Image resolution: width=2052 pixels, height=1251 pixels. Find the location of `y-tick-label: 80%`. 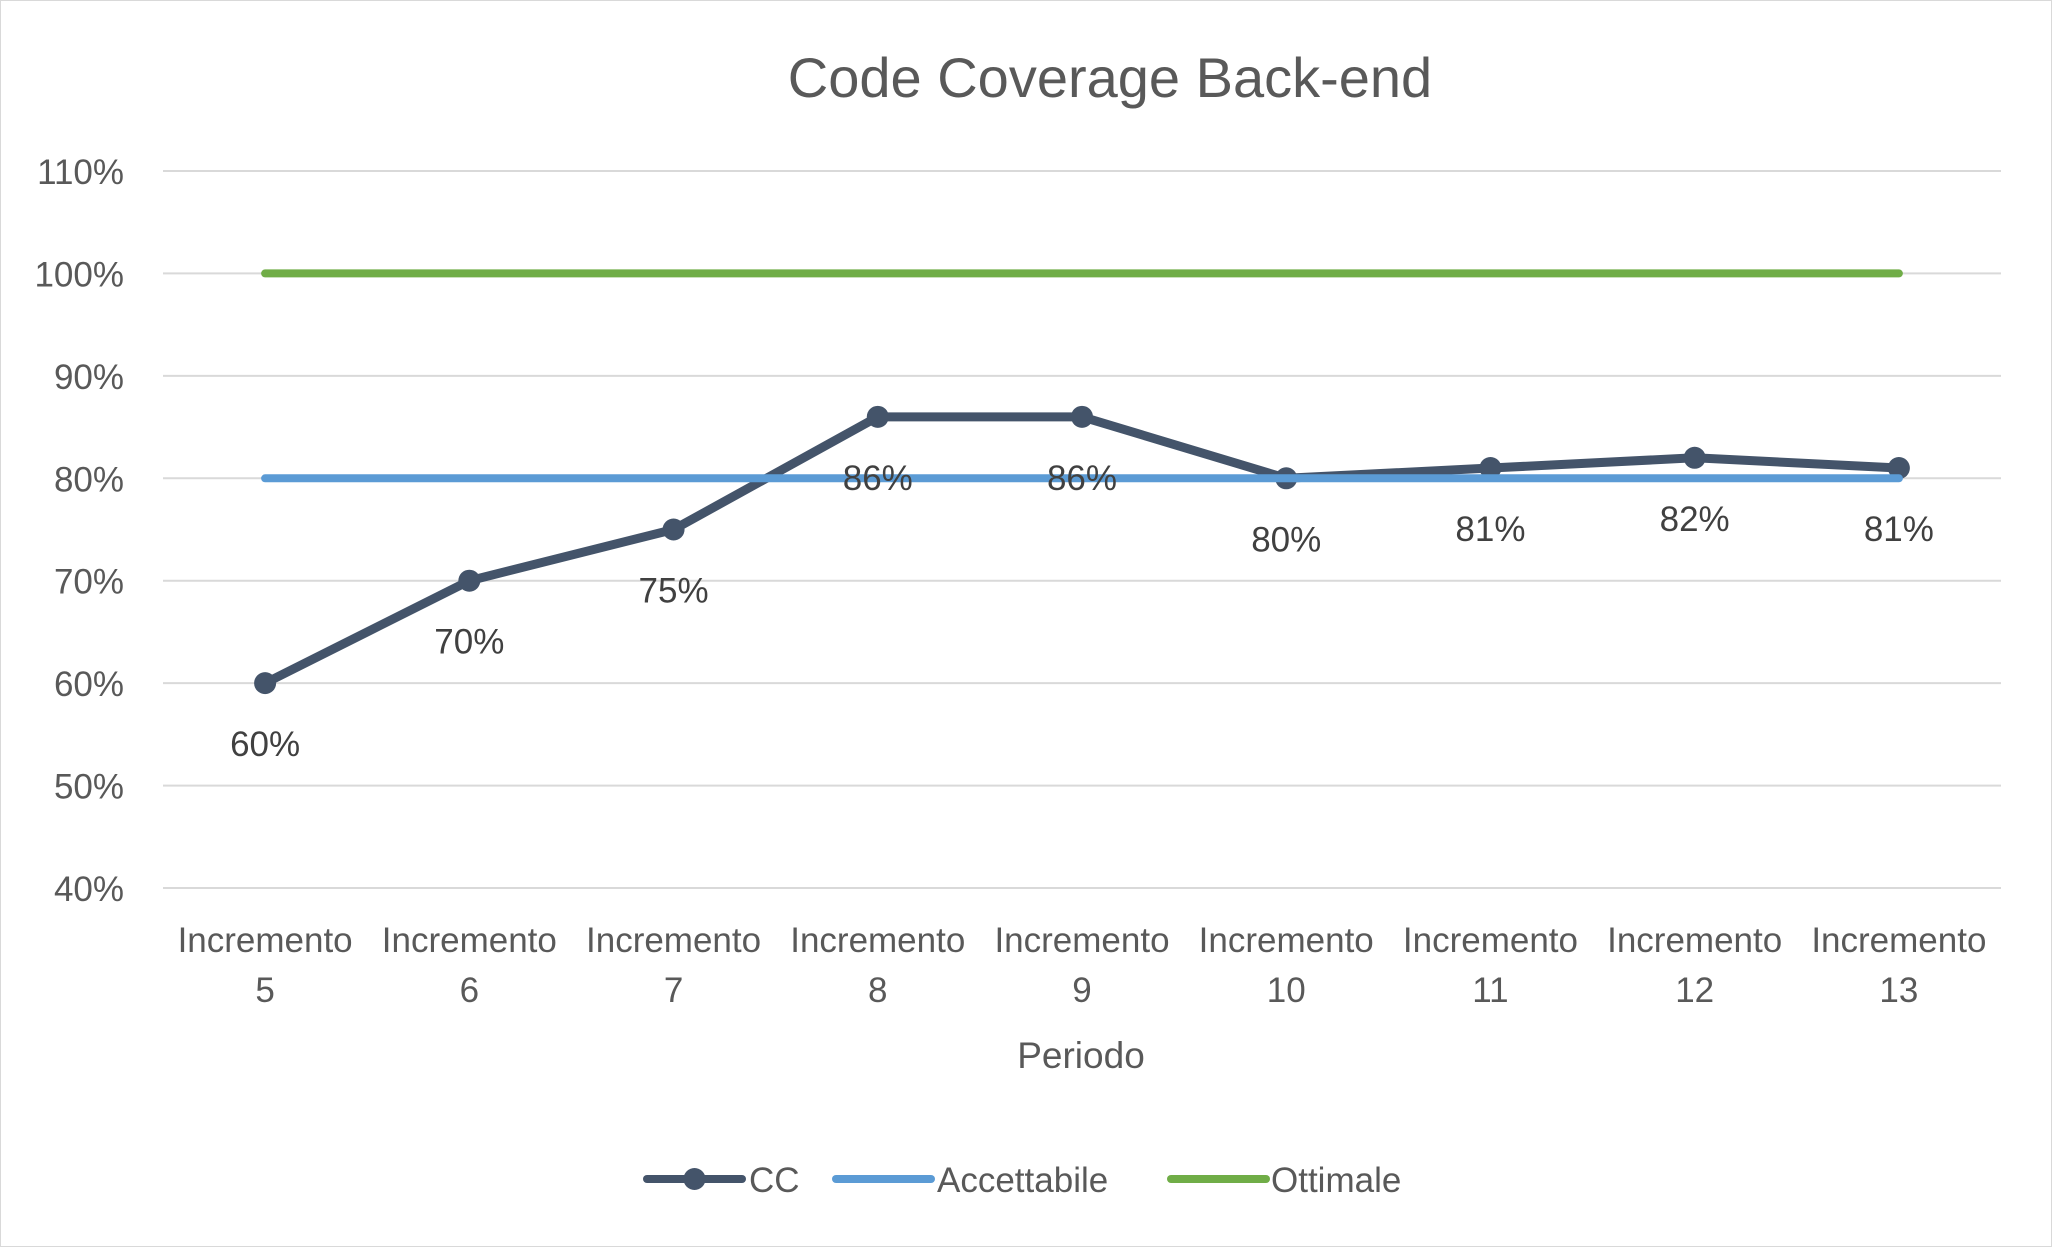

y-tick-label: 80% is located at coordinates (89, 479).